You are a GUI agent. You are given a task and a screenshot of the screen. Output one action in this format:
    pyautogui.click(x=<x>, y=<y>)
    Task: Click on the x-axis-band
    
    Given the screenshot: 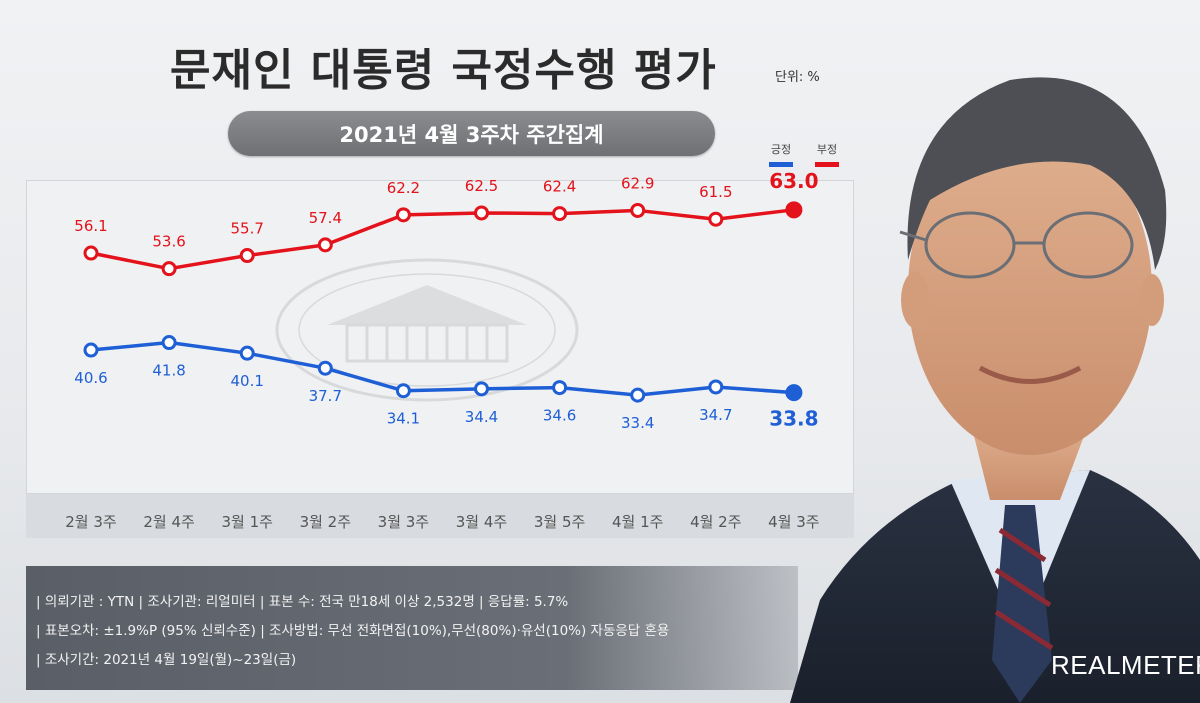 What is the action you would take?
    pyautogui.click(x=440, y=516)
    